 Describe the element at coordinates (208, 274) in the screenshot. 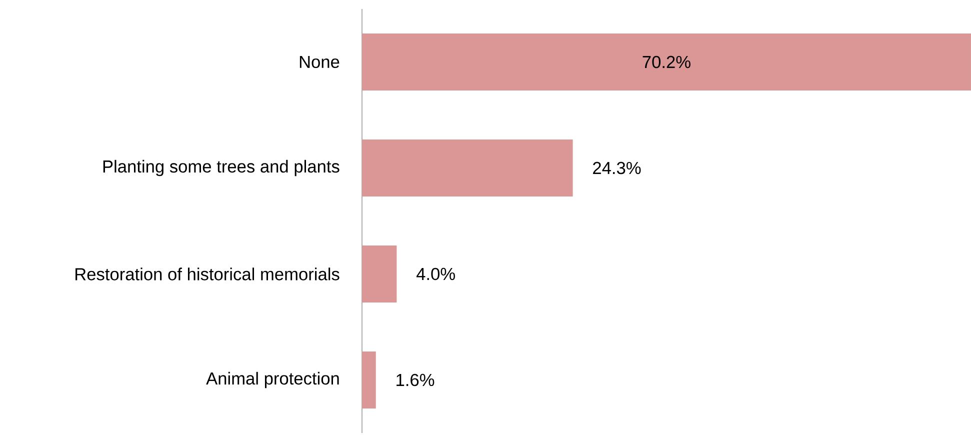

I see `y-tick-label: Restoration of historical memorials` at that location.